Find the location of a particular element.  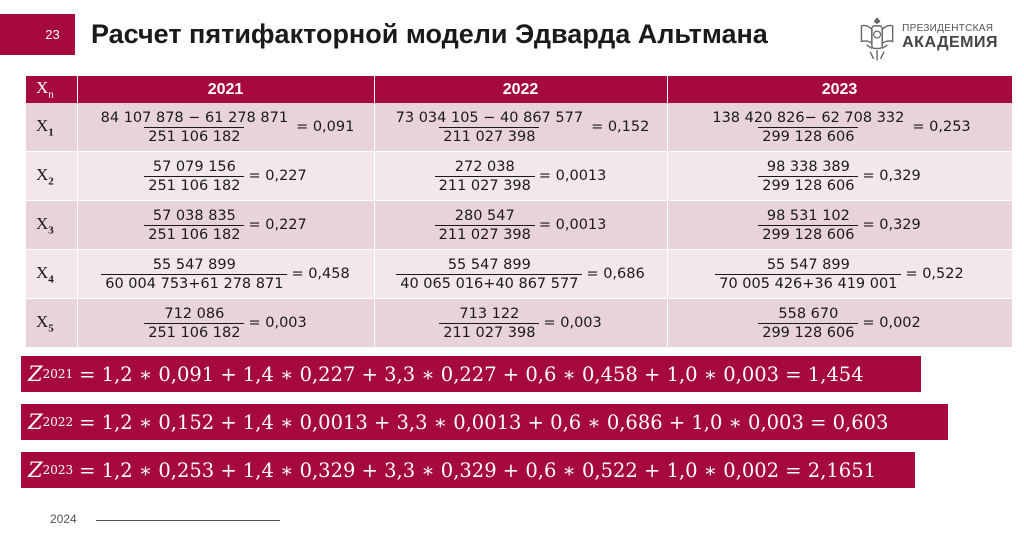

factor-label: X4 is located at coordinates (52, 274).